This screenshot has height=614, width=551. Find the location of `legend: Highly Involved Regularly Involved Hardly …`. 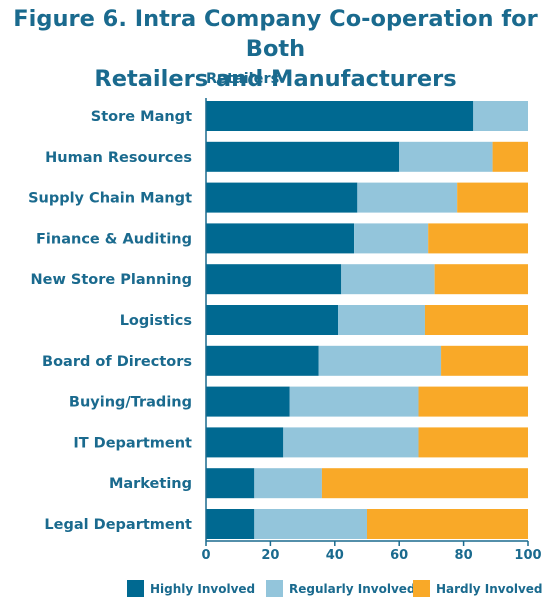

legend: Highly Involved Regularly Involved Hardly … is located at coordinates (335, 588).